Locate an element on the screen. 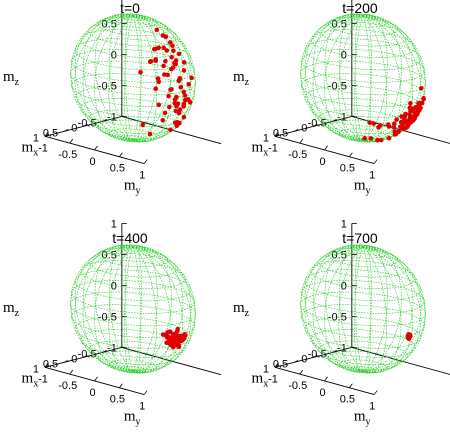  x-tick-label: -0.5 is located at coordinates (317, 123).